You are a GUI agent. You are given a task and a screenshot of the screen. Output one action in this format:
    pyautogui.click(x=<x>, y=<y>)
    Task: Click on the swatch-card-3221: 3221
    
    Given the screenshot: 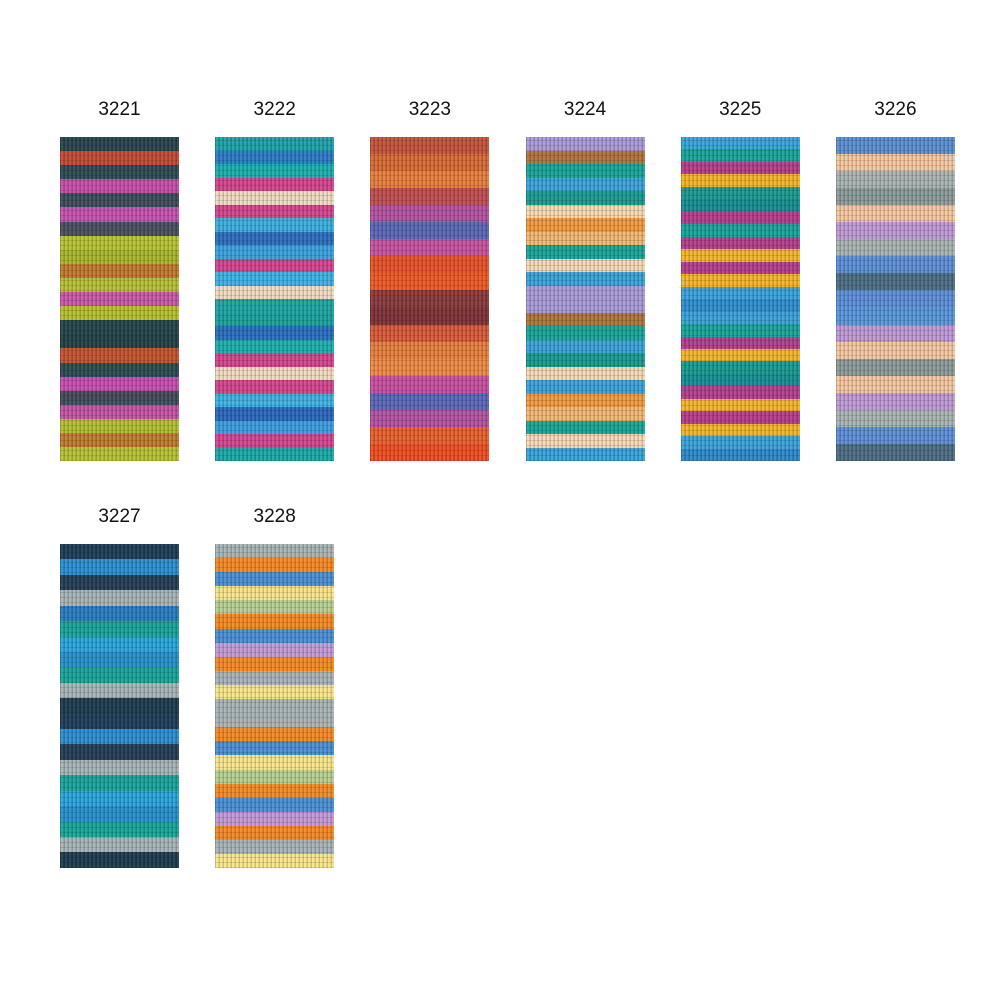 What is the action you would take?
    pyautogui.click(x=119, y=279)
    